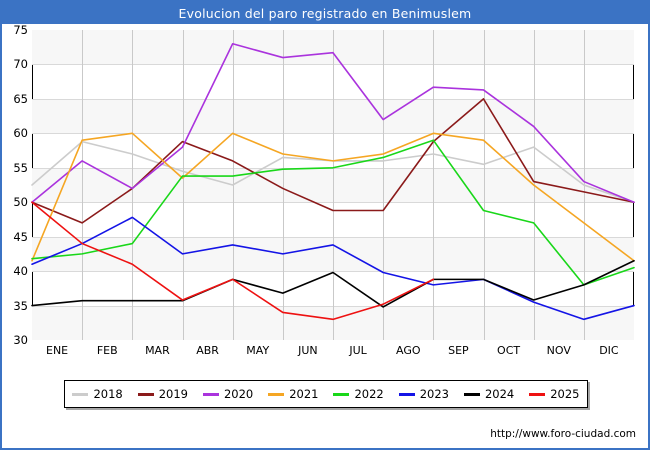 This screenshot has height=450, width=650. I want to click on series-line-2024, so click(333, 283).